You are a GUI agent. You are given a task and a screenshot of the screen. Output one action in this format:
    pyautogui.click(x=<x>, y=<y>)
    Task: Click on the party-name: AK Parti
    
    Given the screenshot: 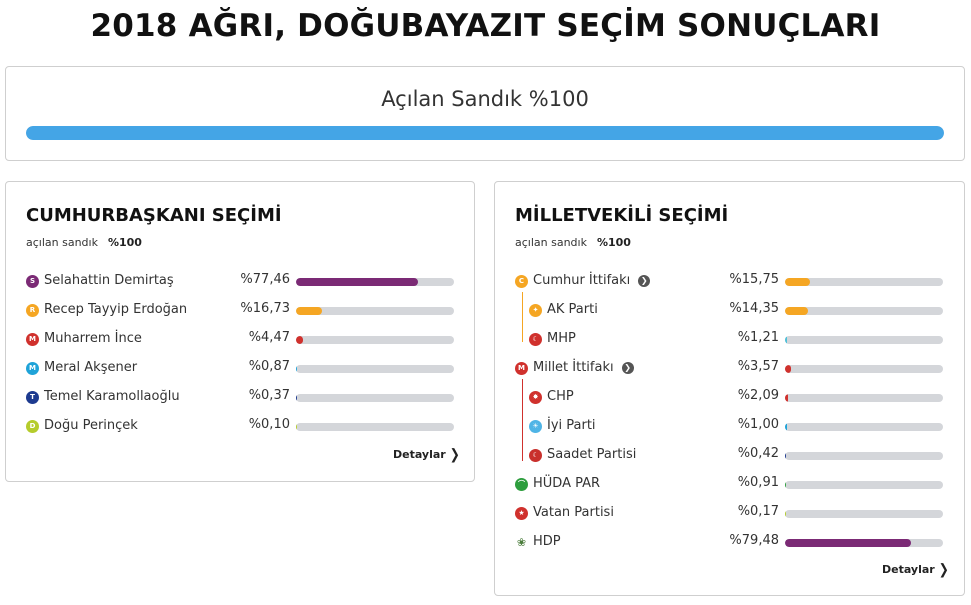 What is the action you would take?
    pyautogui.click(x=572, y=309)
    